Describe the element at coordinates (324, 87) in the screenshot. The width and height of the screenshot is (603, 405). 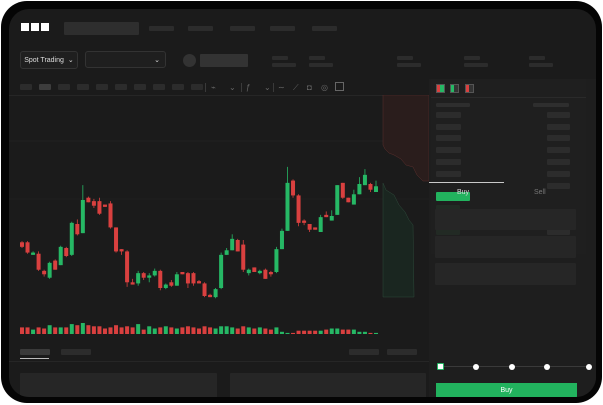
I see `settings-icon: ◎` at that location.